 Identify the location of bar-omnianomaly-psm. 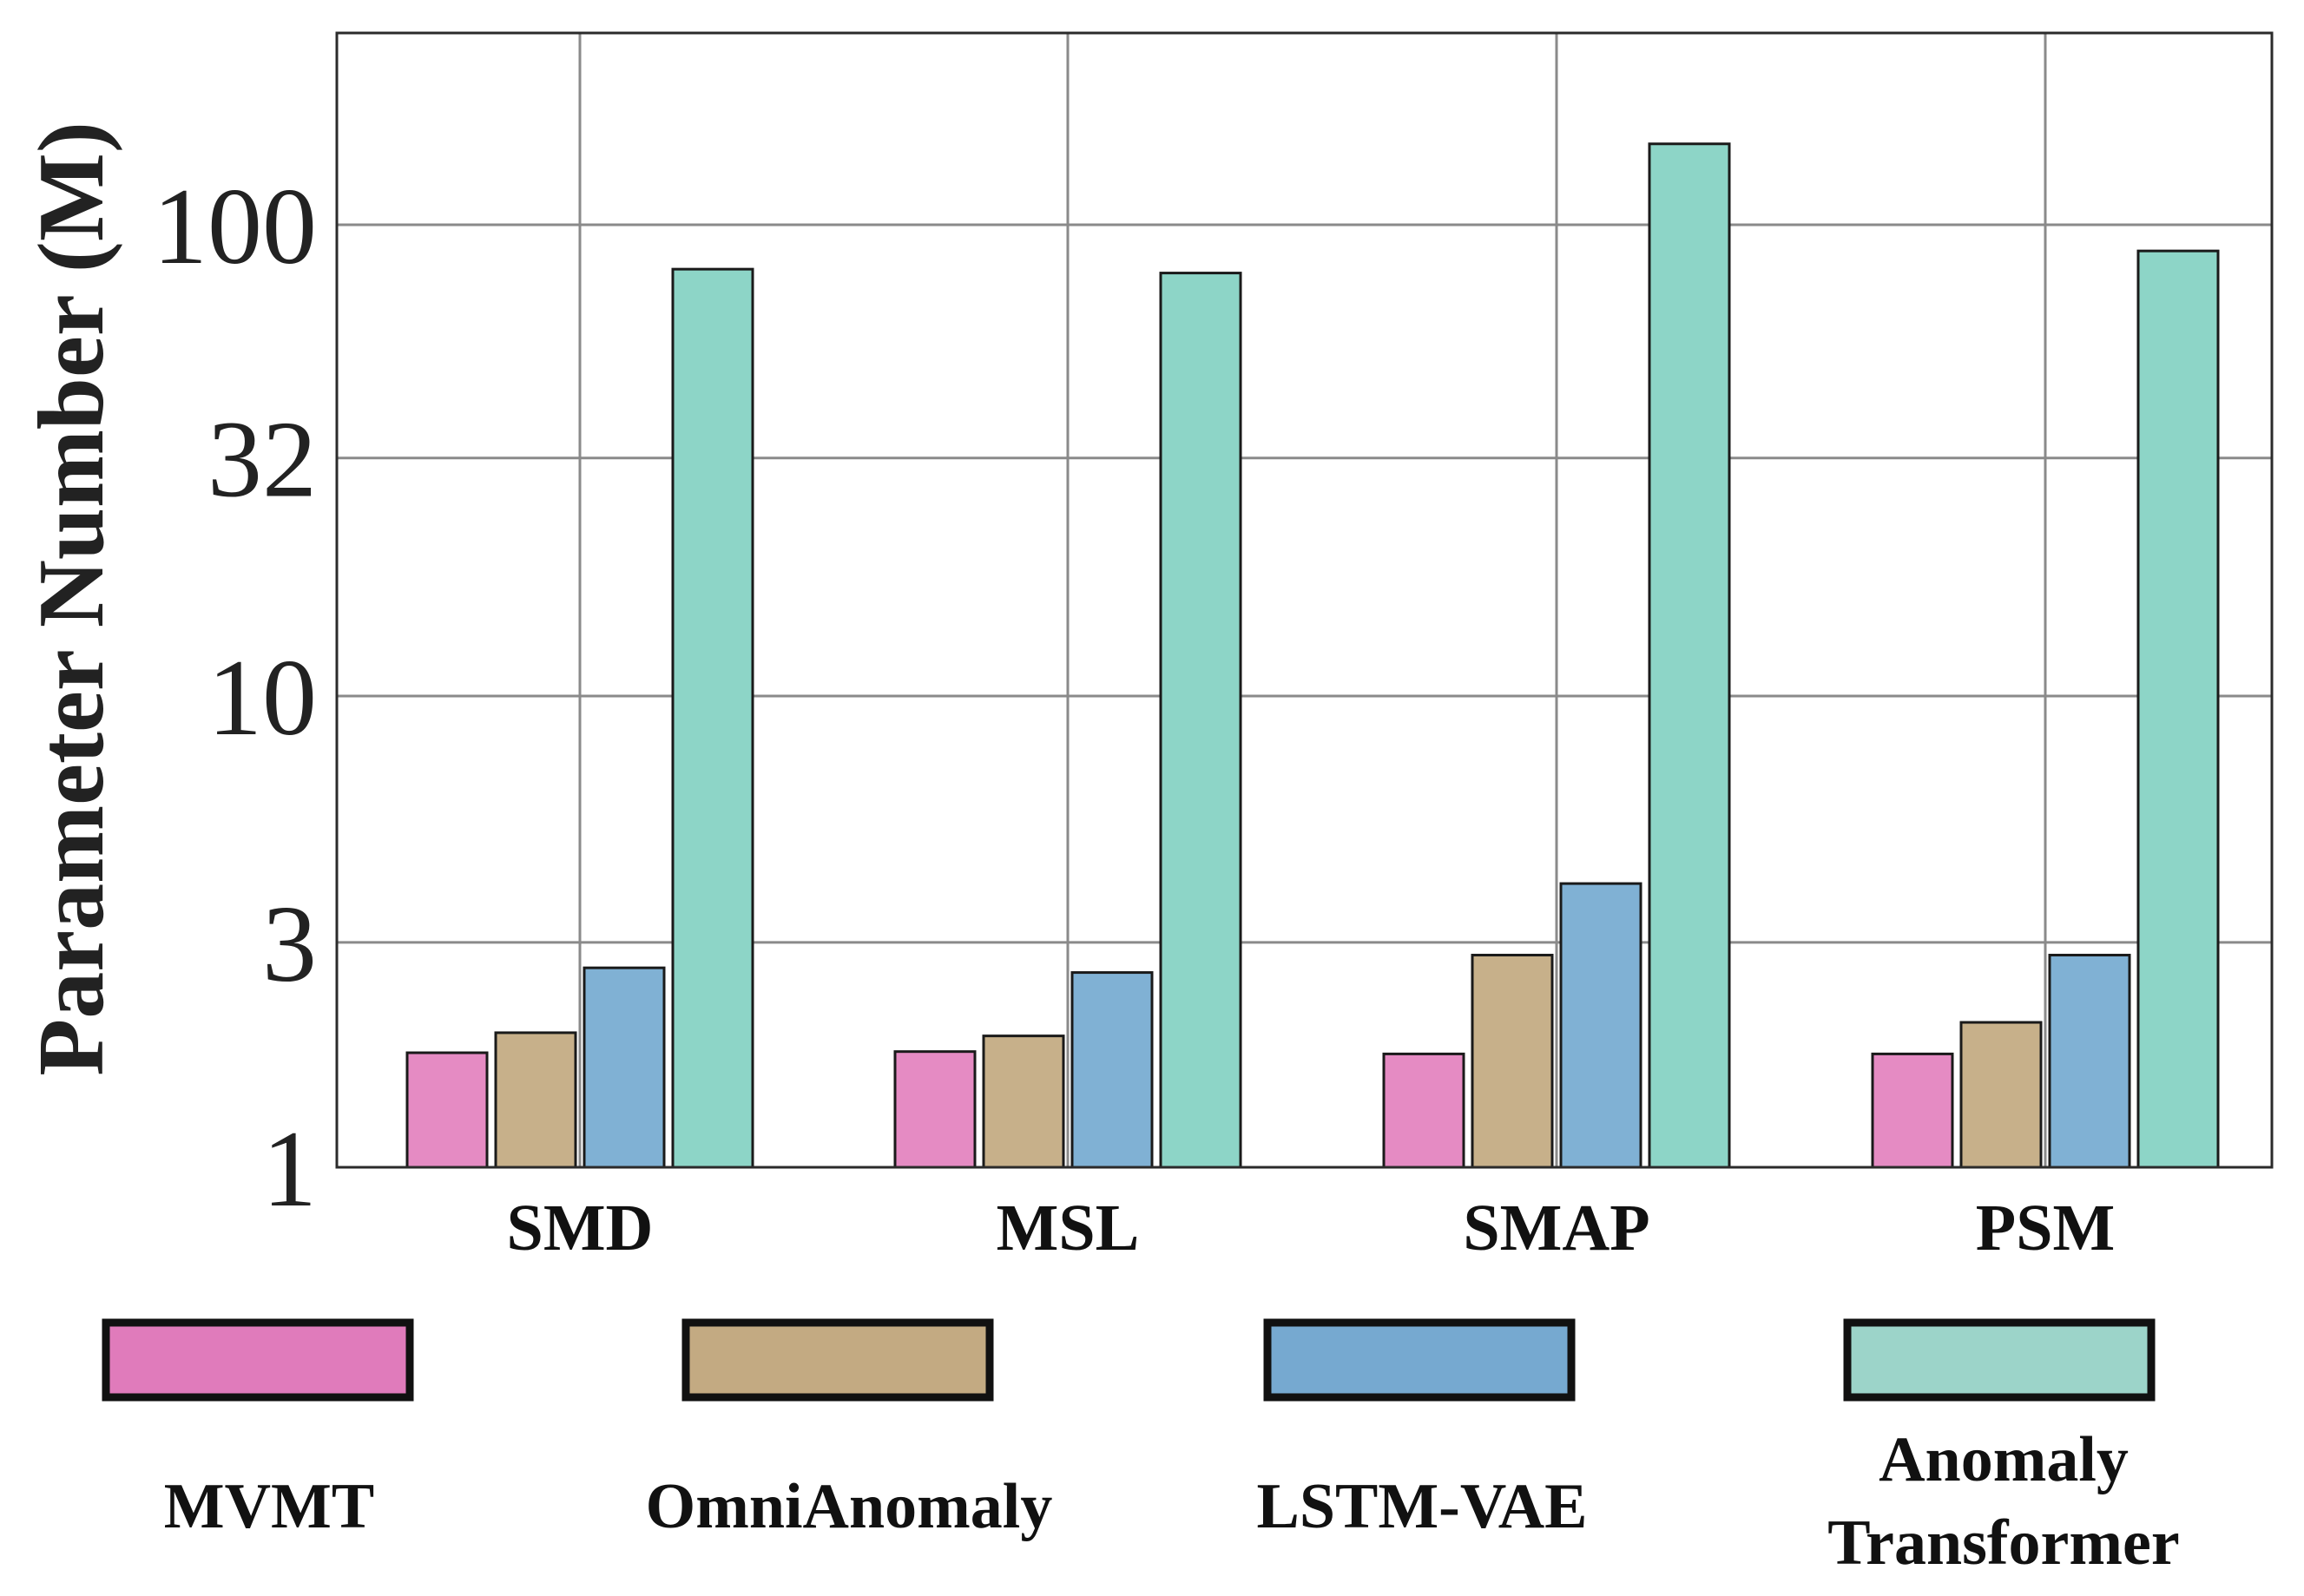
(2001, 1095).